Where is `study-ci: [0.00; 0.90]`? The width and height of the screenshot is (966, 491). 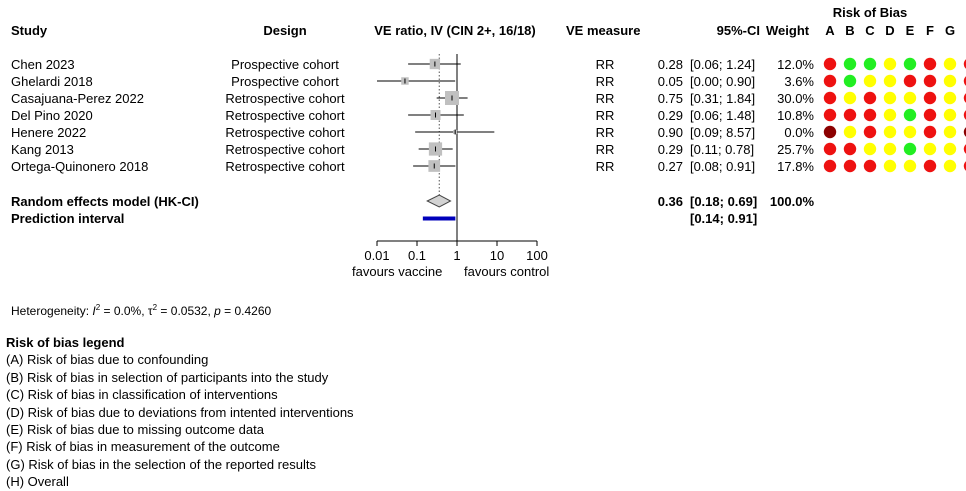
study-ci: [0.00; 0.90] is located at coordinates (723, 81).